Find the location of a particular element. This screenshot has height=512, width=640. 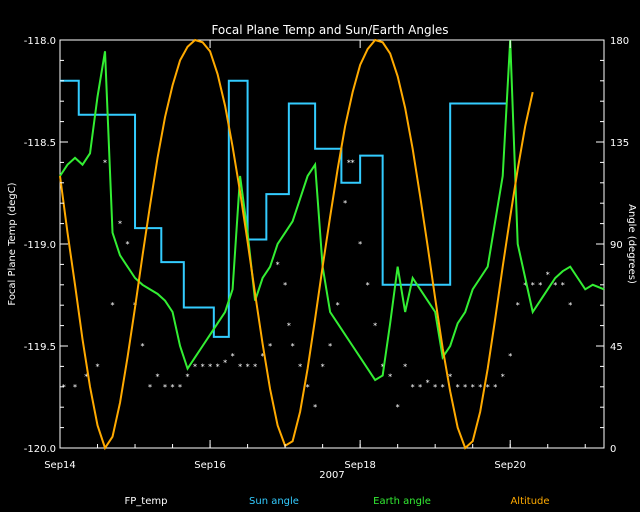

y-axis-right: 0 45 90 135 180 is located at coordinates (612, 245).